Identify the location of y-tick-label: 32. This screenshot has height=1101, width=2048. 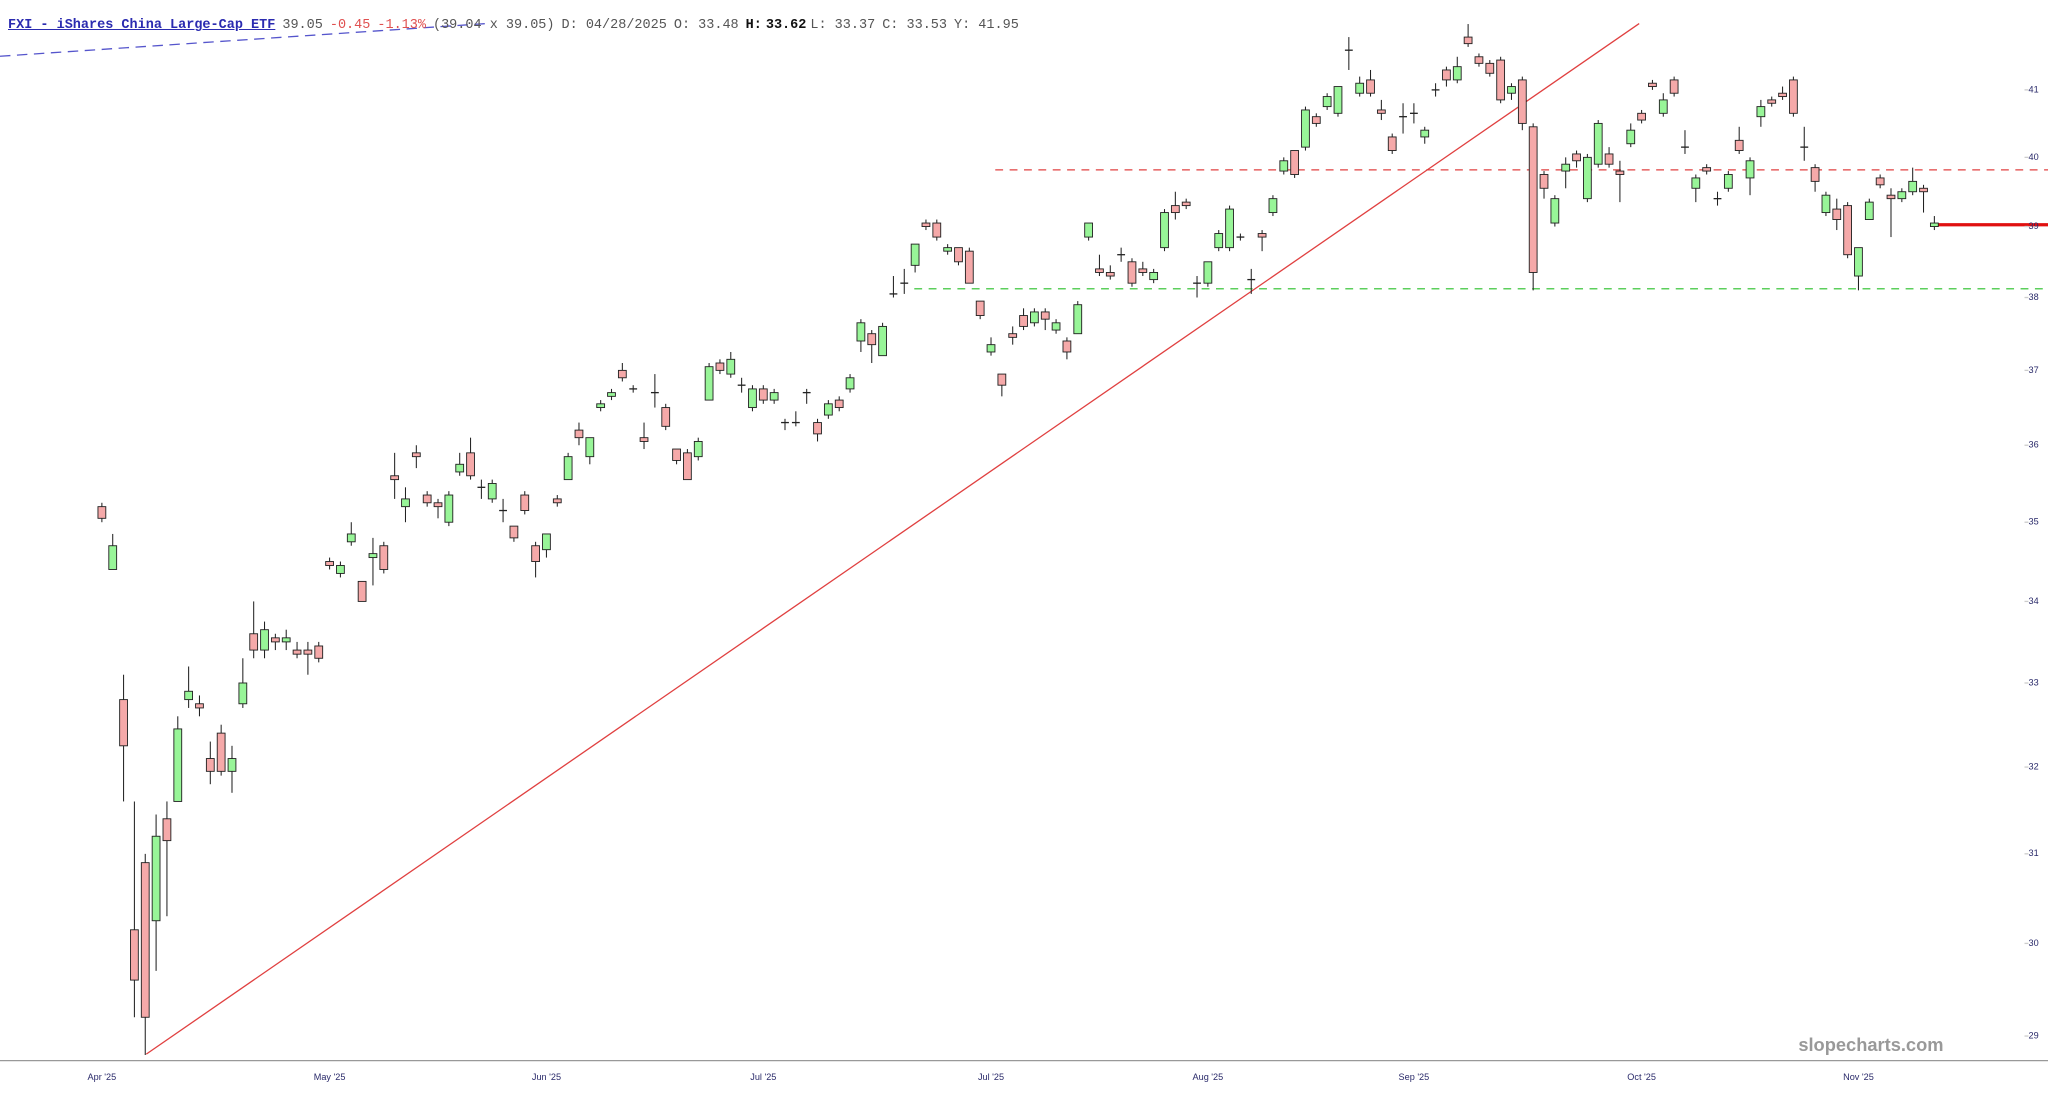
(2034, 766).